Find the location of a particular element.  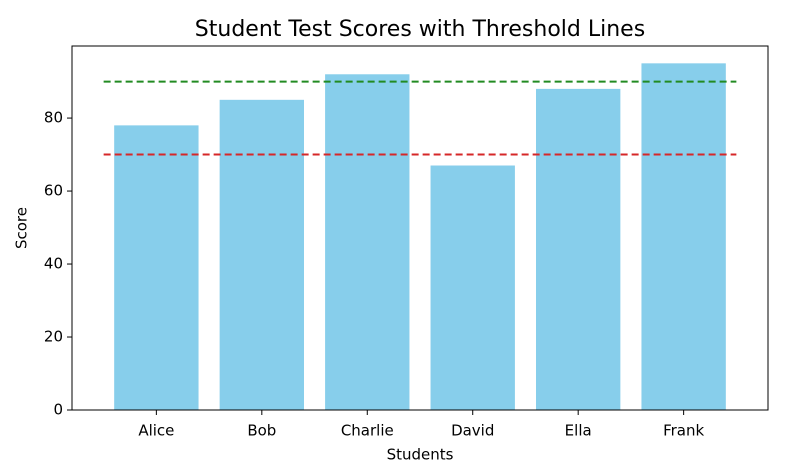

y-axis-label: Score is located at coordinates (22, 228).